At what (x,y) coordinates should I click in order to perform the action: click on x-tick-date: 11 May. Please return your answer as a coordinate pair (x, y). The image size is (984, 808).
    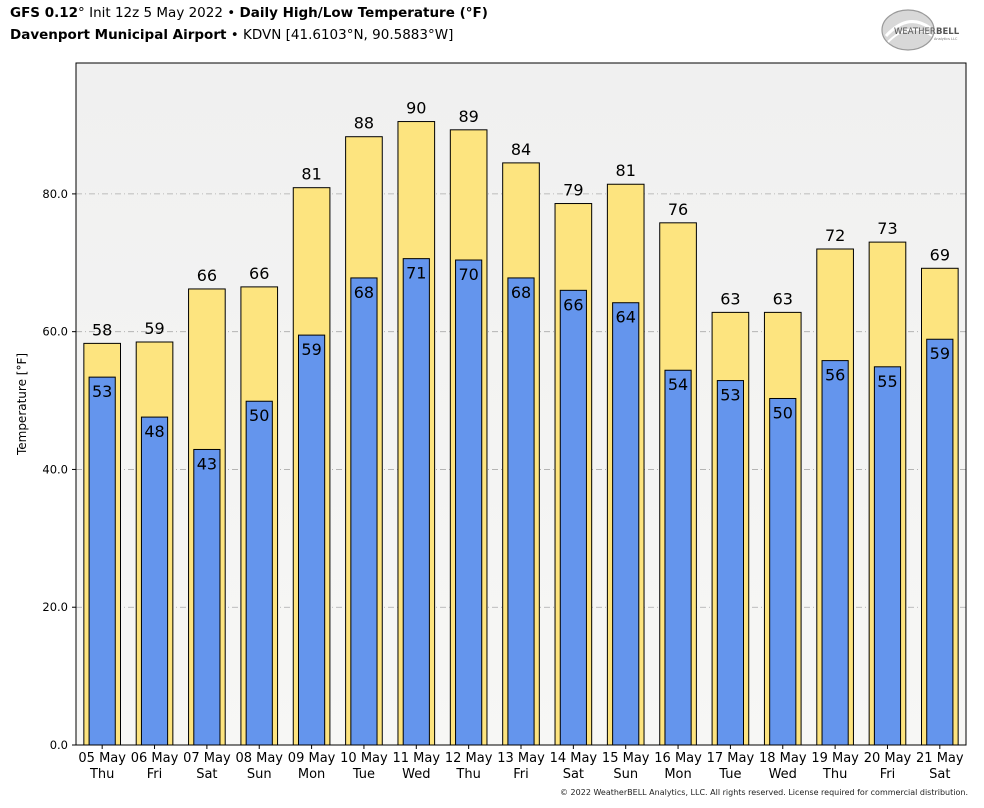
    Looking at the image, I should click on (417, 758).